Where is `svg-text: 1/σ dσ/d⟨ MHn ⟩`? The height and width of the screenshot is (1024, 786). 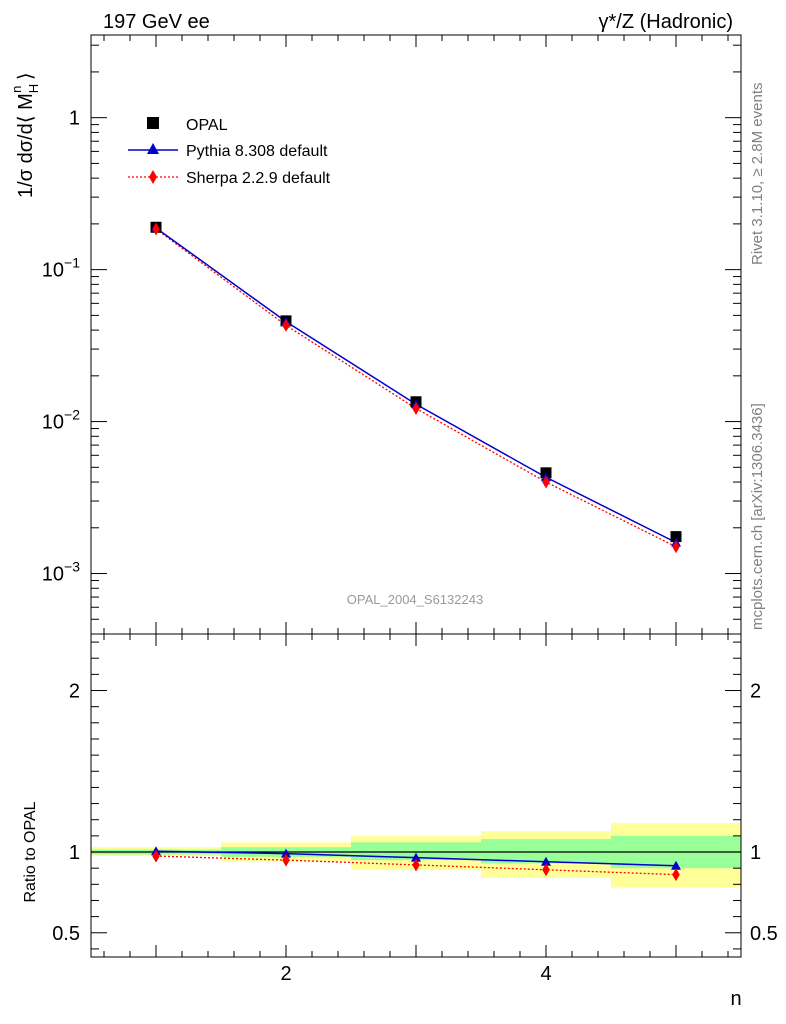 svg-text: 1/σ dσ/d⟨ MHn ⟩ is located at coordinates (25, 135).